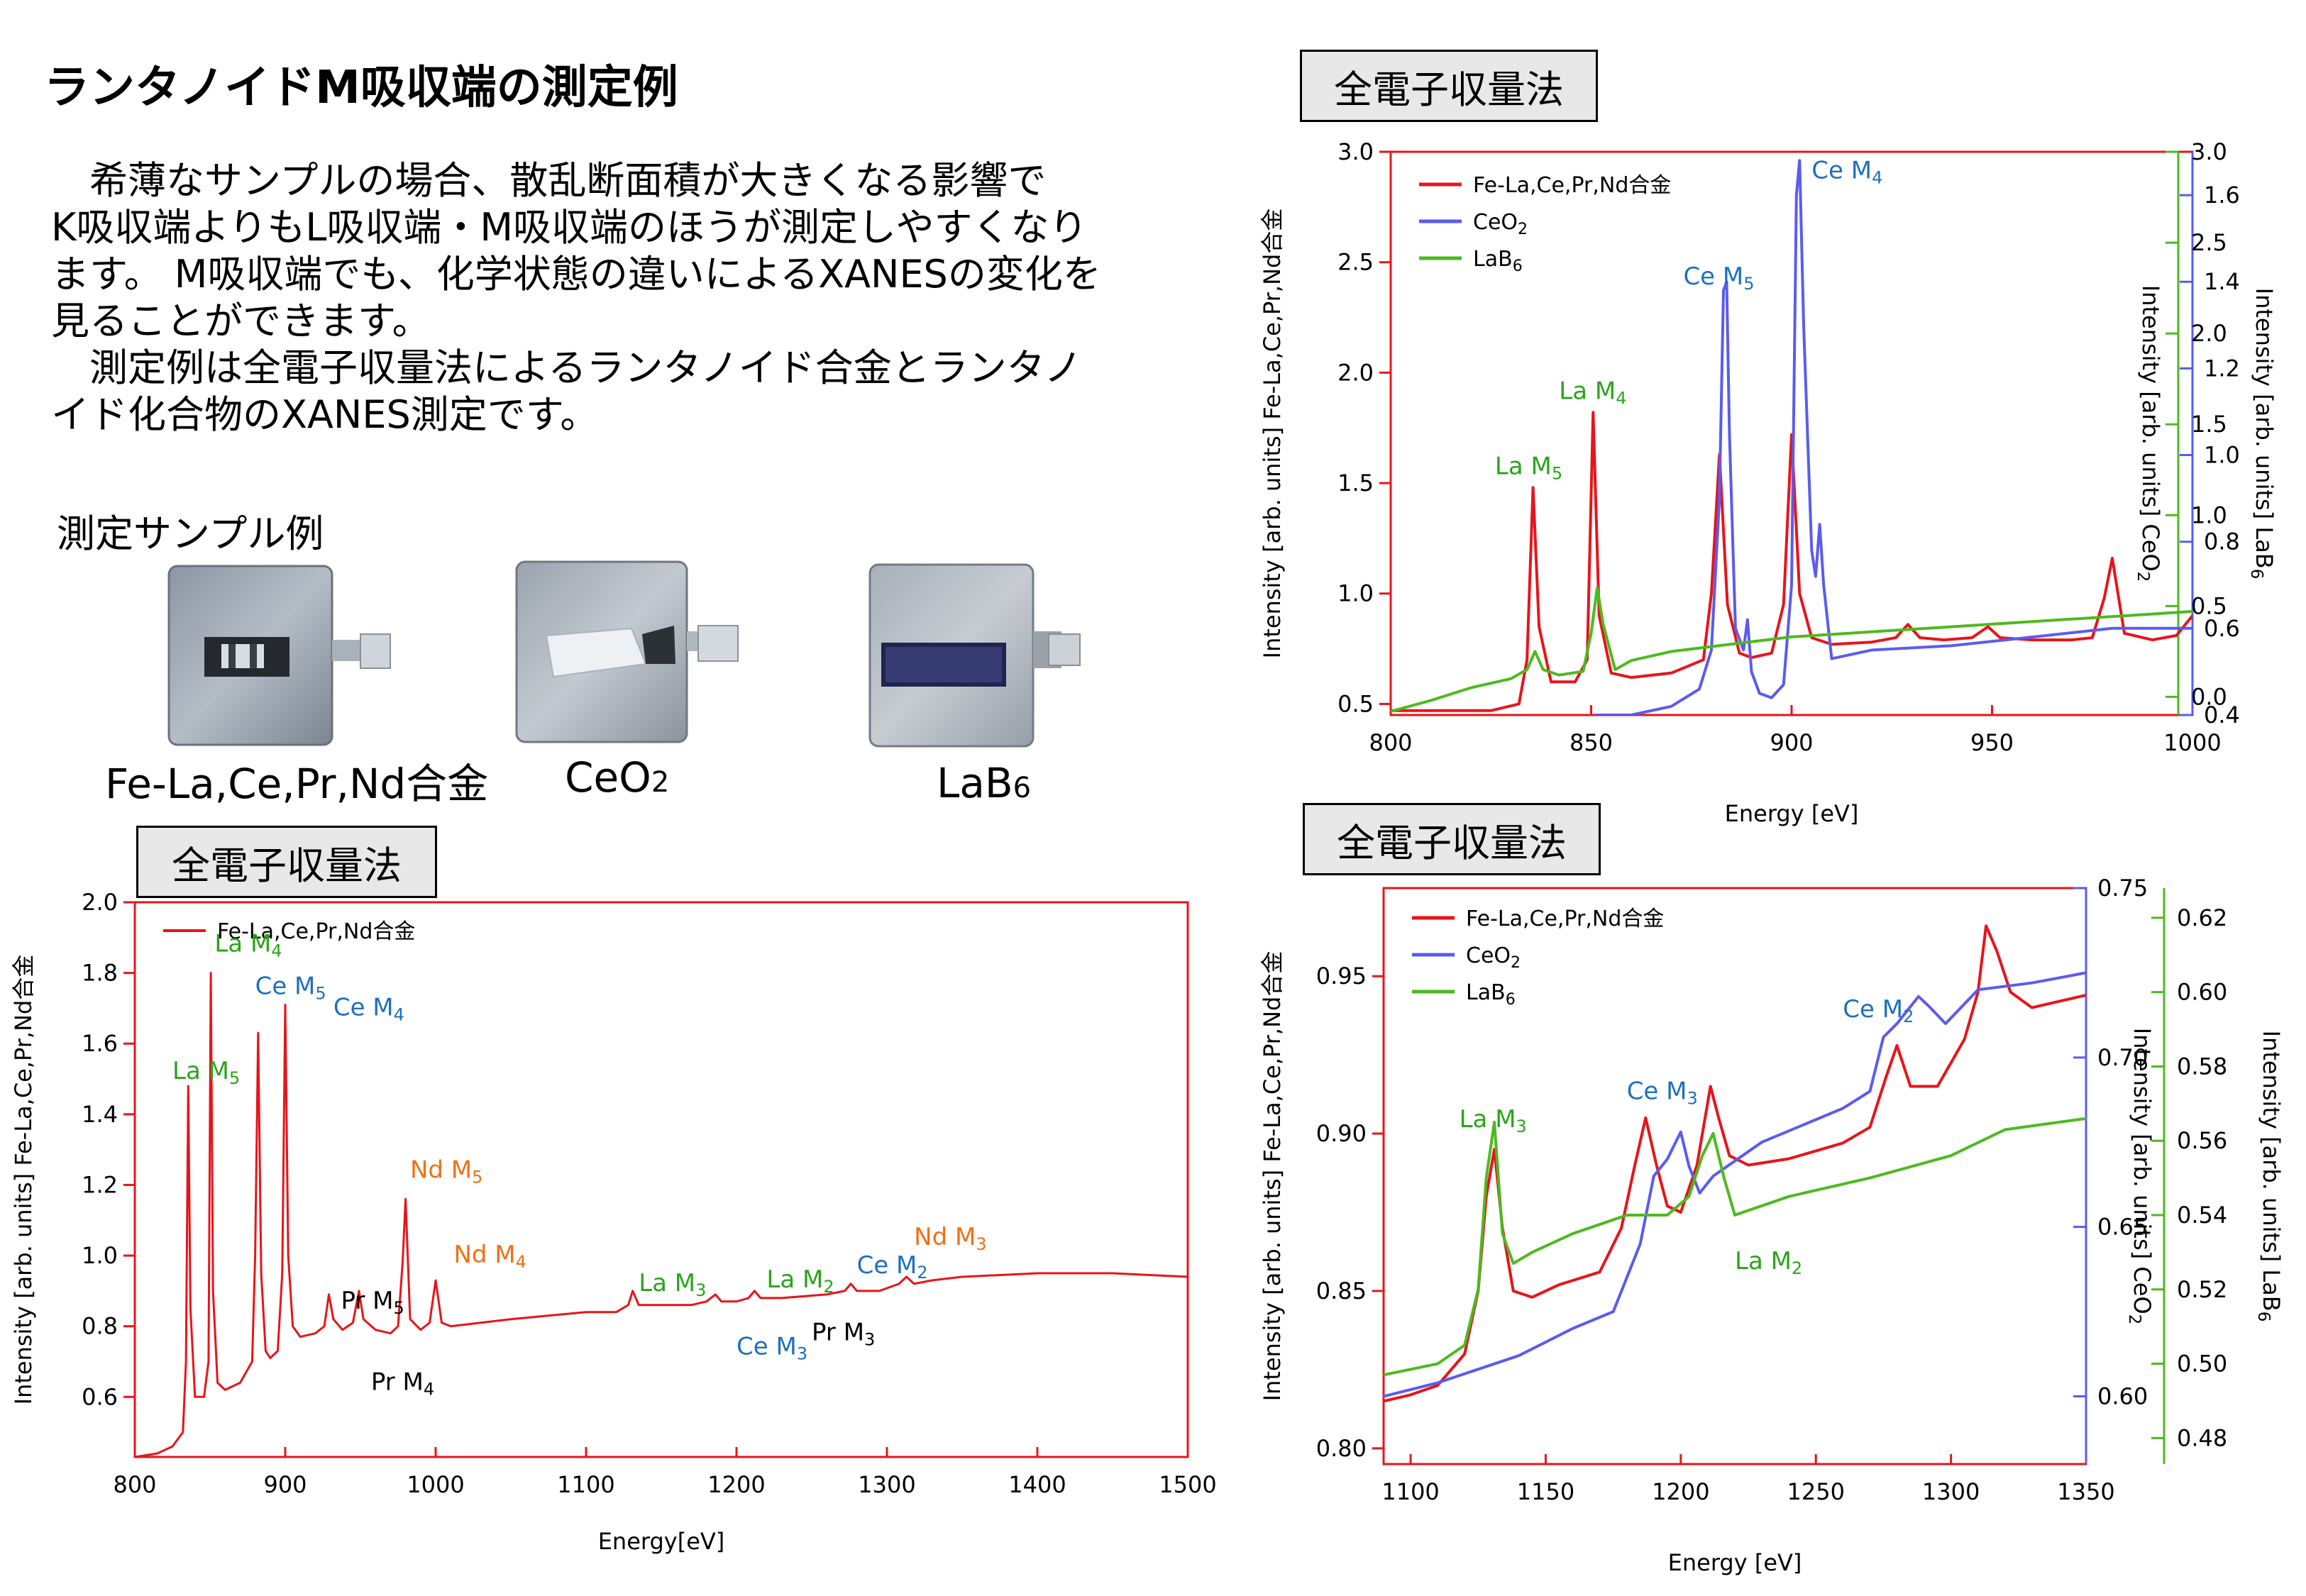 The width and height of the screenshot is (2306, 1596). I want to click on sample-label-lab6-text: LaB, so click(975, 783).